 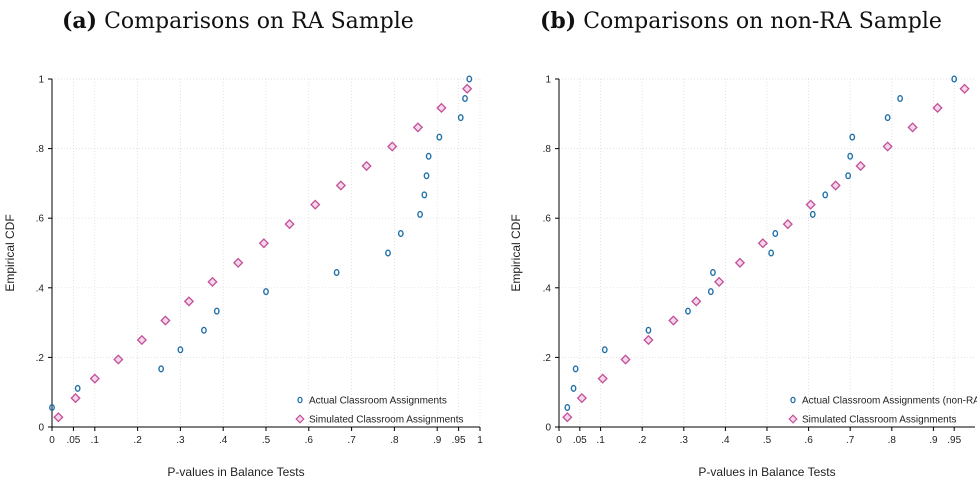 What do you see at coordinates (73, 440) in the screenshot?
I see `panel-a-x-tick-label-1: .05` at bounding box center [73, 440].